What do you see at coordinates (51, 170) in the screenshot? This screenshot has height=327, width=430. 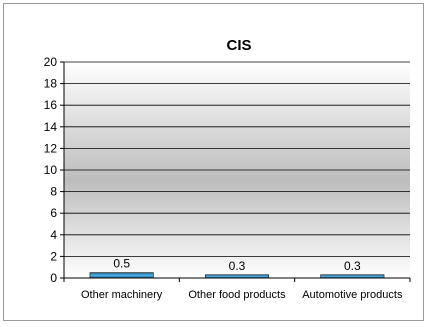 I see `y-tick-label: 10` at bounding box center [51, 170].